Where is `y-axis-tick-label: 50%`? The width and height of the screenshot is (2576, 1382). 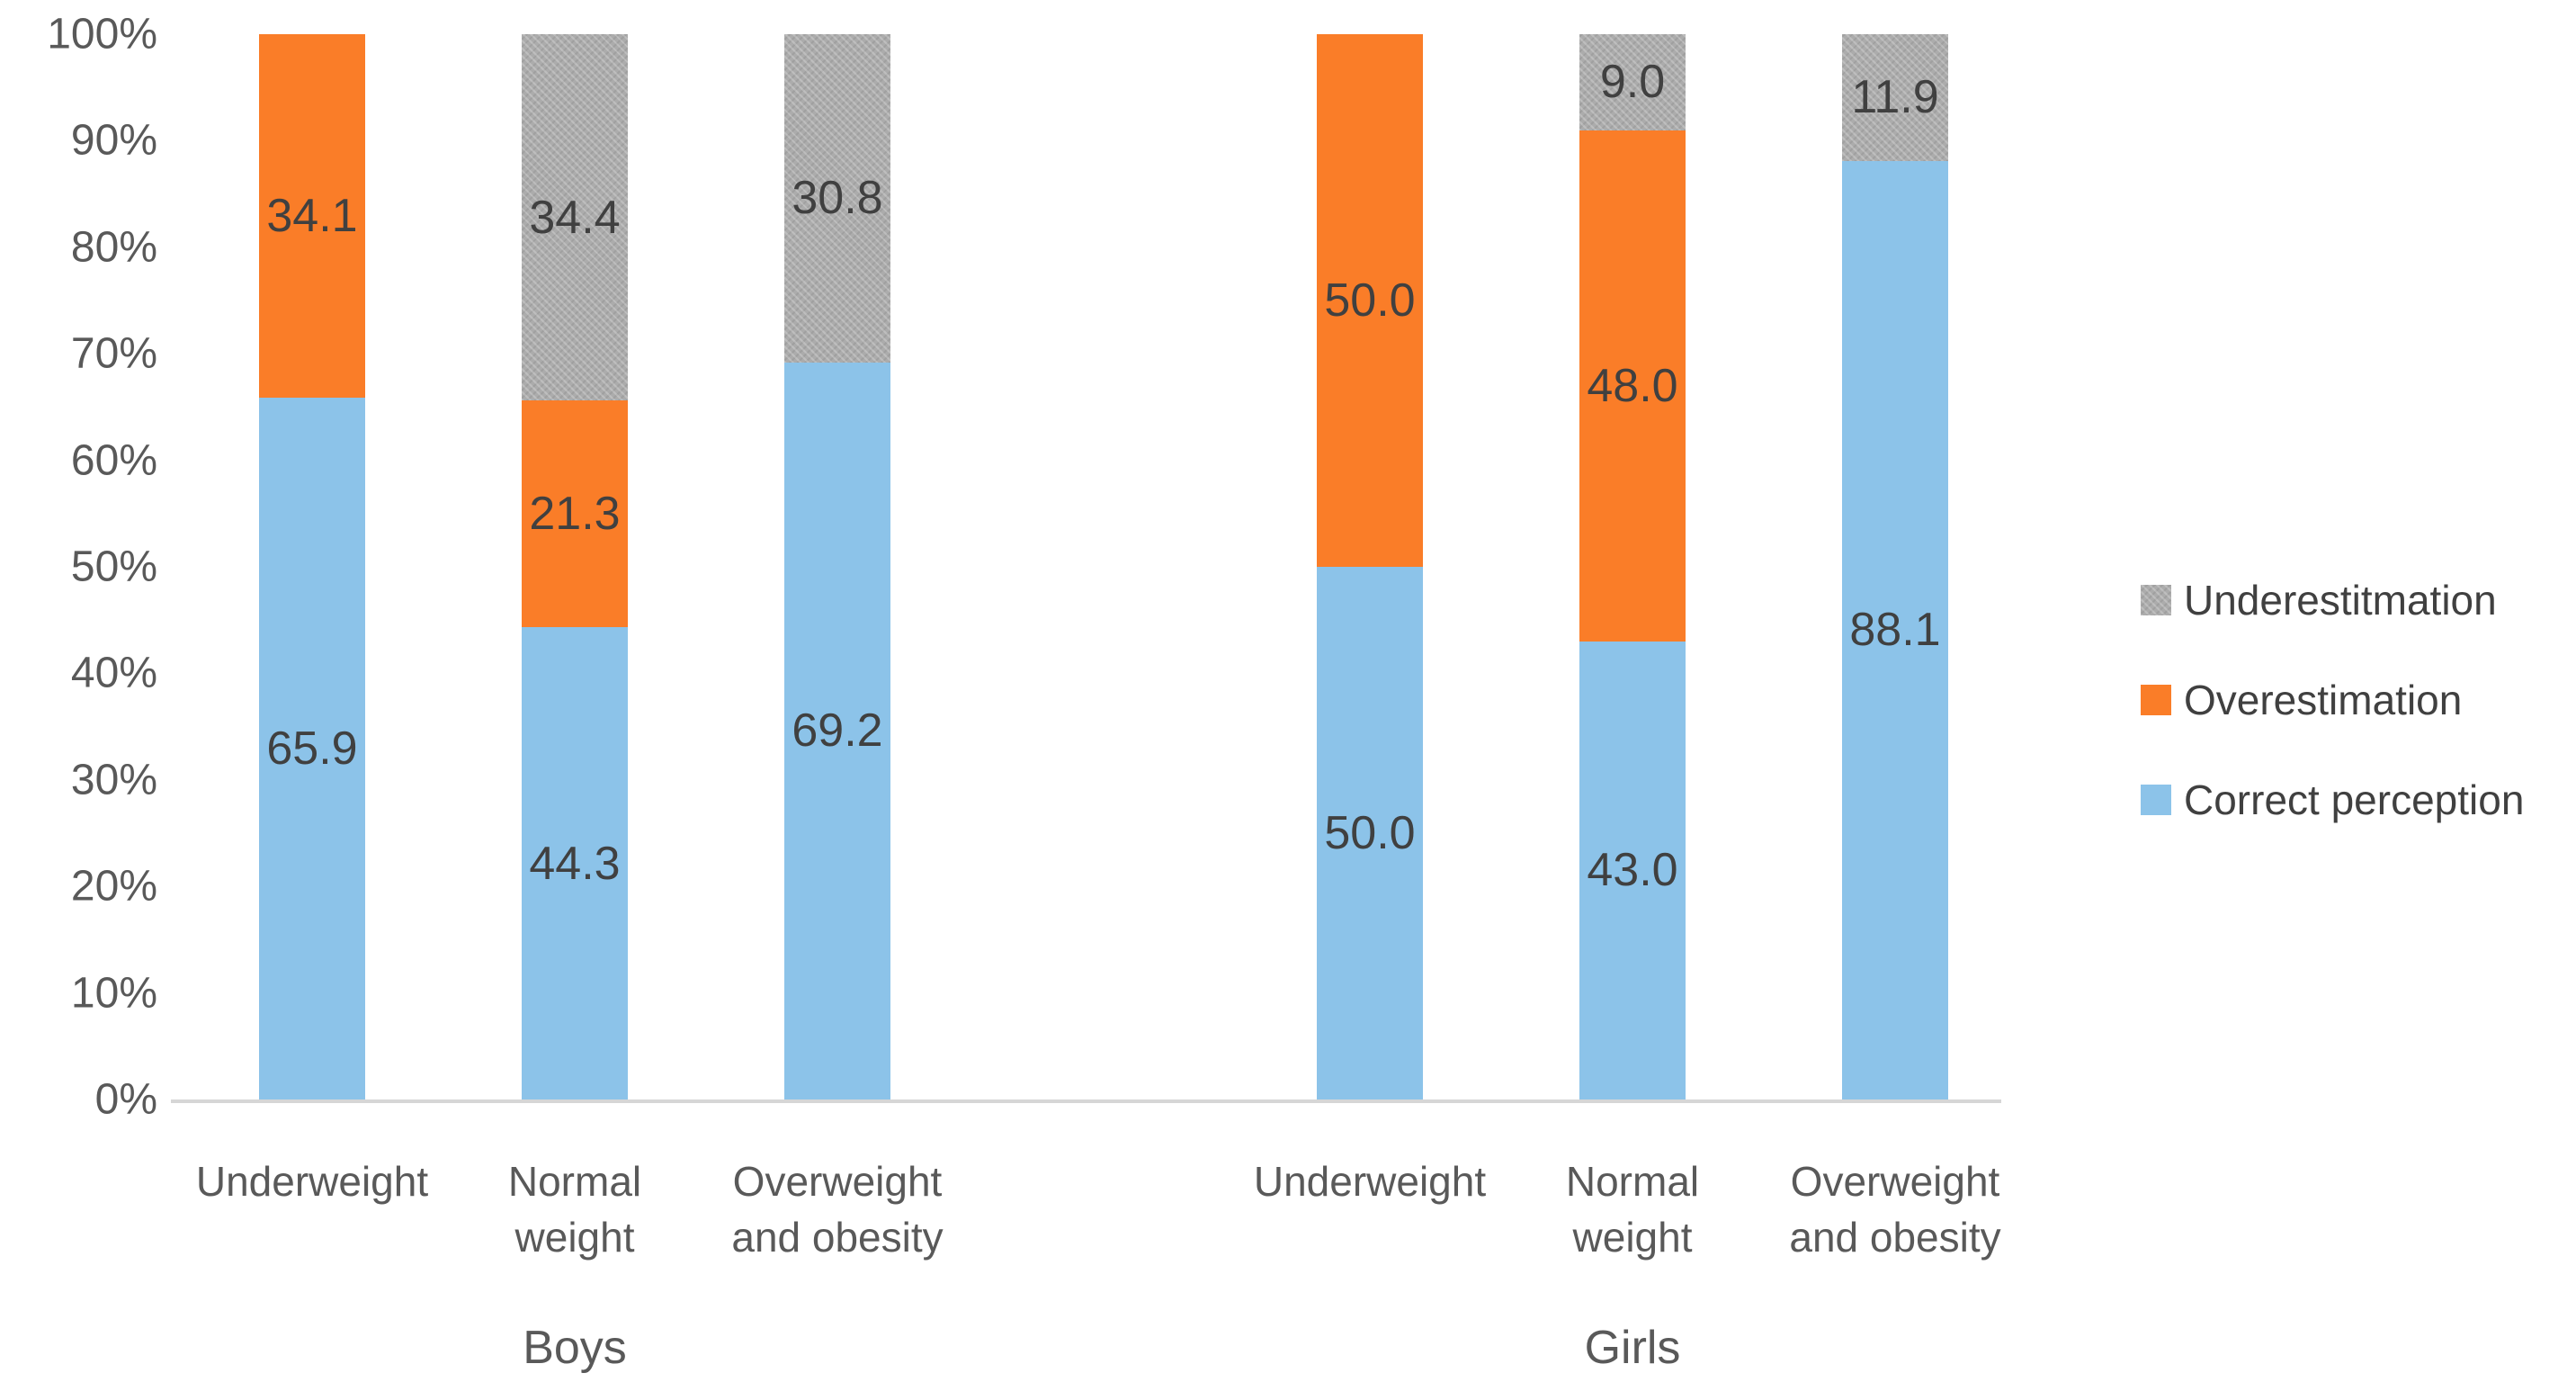 y-axis-tick-label: 50% is located at coordinates (113, 567).